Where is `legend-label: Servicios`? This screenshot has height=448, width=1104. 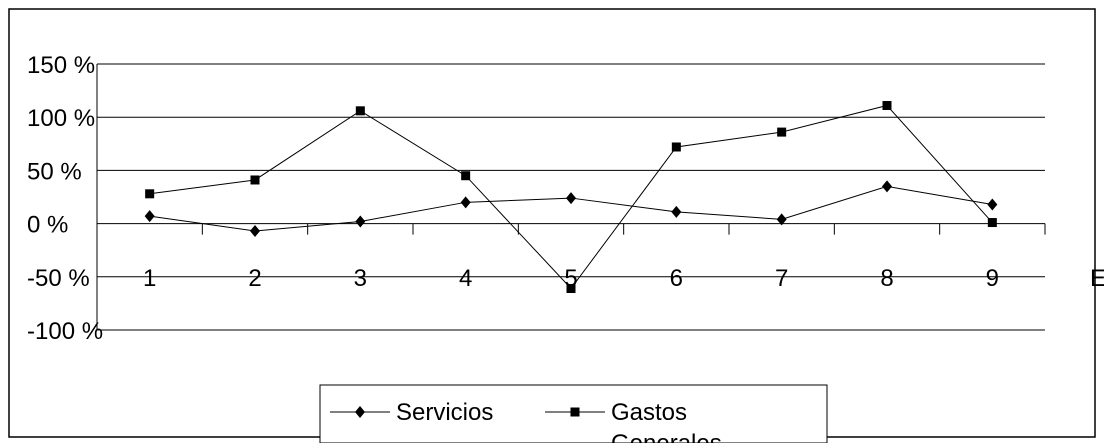 legend-label: Servicios is located at coordinates (444, 412).